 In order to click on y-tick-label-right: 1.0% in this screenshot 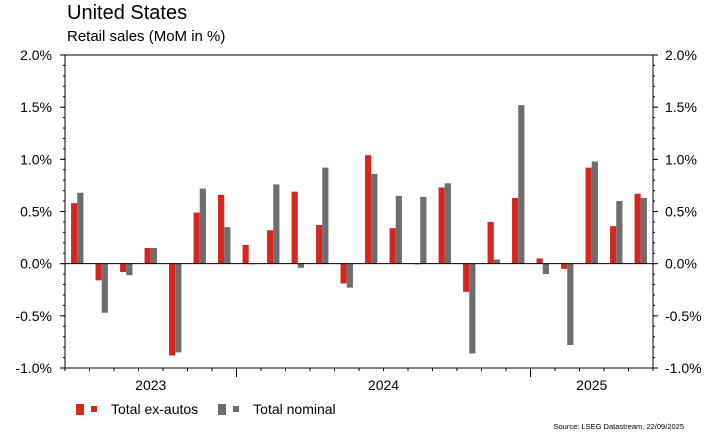, I will do `click(681, 159)`.